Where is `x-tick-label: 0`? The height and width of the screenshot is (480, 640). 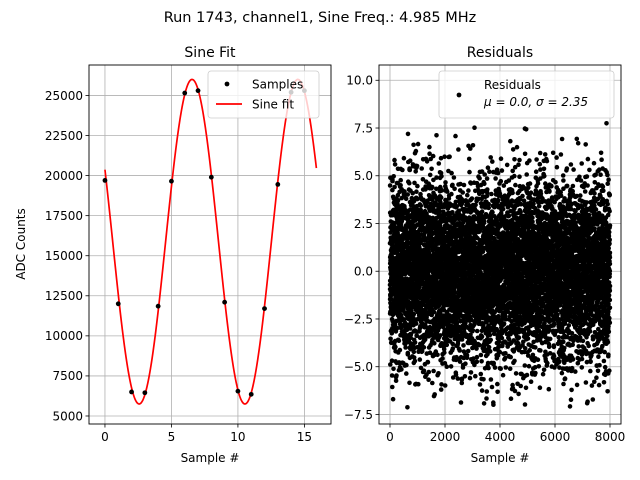
x-tick-label: 0 is located at coordinates (105, 437).